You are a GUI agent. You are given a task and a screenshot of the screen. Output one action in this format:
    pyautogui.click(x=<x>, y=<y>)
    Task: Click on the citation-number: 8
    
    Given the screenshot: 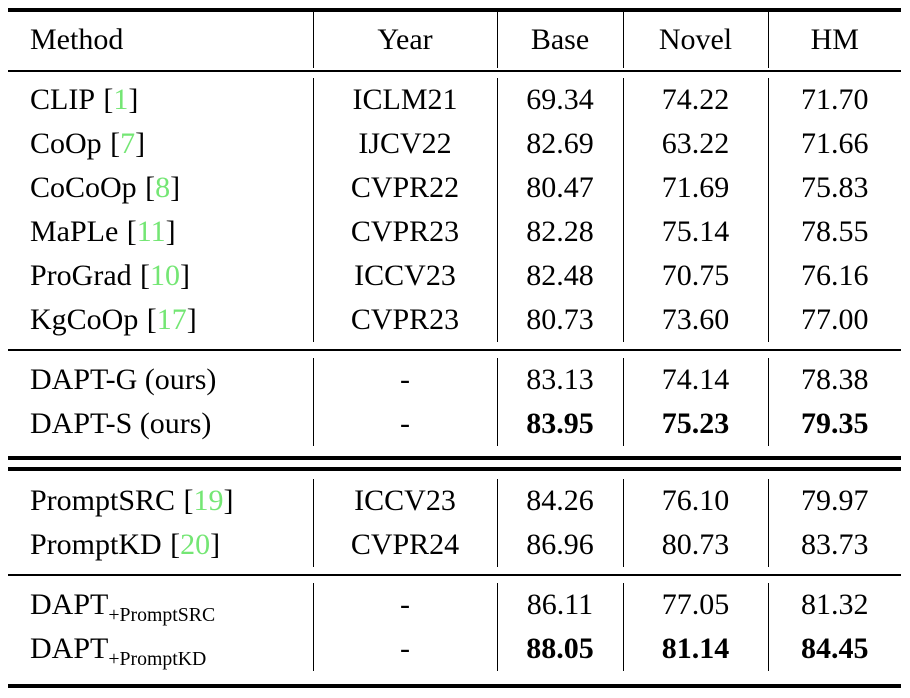 What is the action you would take?
    pyautogui.click(x=163, y=187)
    